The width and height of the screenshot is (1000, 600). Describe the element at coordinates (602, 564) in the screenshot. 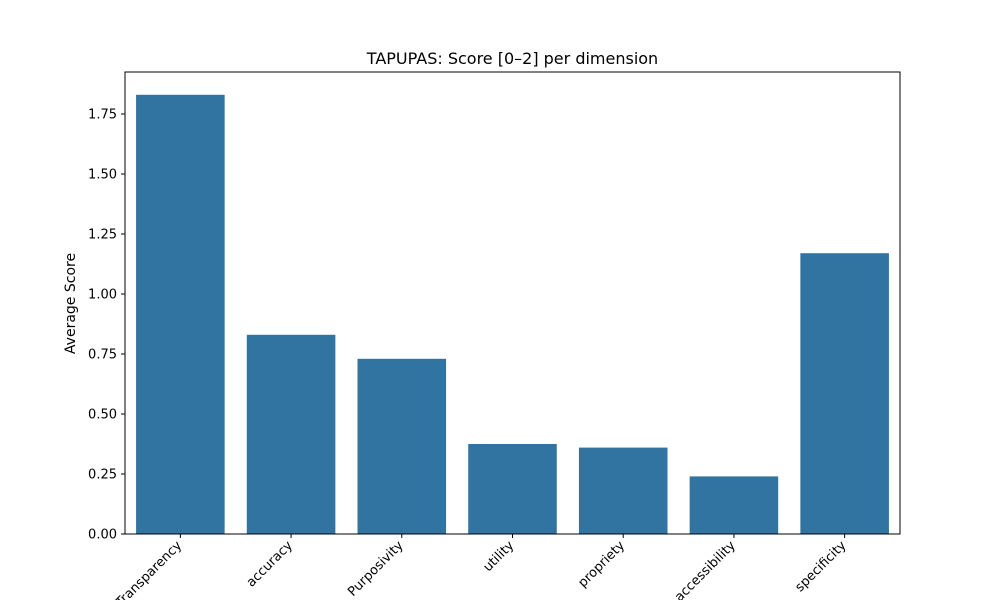

I see `x-tick-label: propriety` at that location.